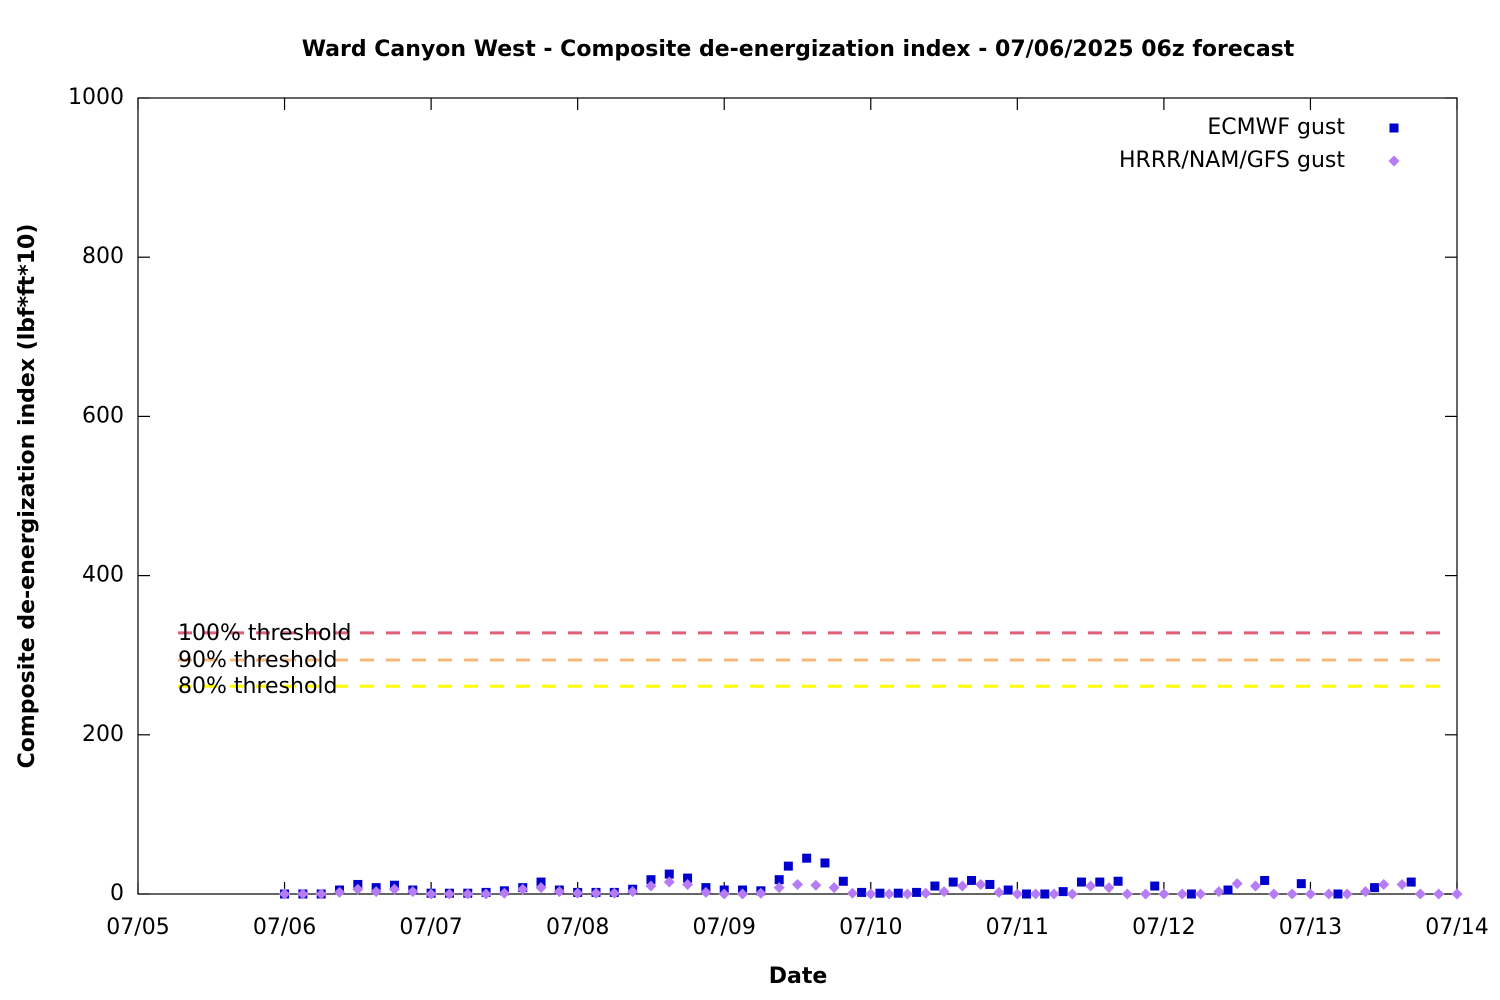 Image resolution: width=1500 pixels, height=1000 pixels. What do you see at coordinates (258, 686) in the screenshot?
I see `threshold-label: 80% threshold` at bounding box center [258, 686].